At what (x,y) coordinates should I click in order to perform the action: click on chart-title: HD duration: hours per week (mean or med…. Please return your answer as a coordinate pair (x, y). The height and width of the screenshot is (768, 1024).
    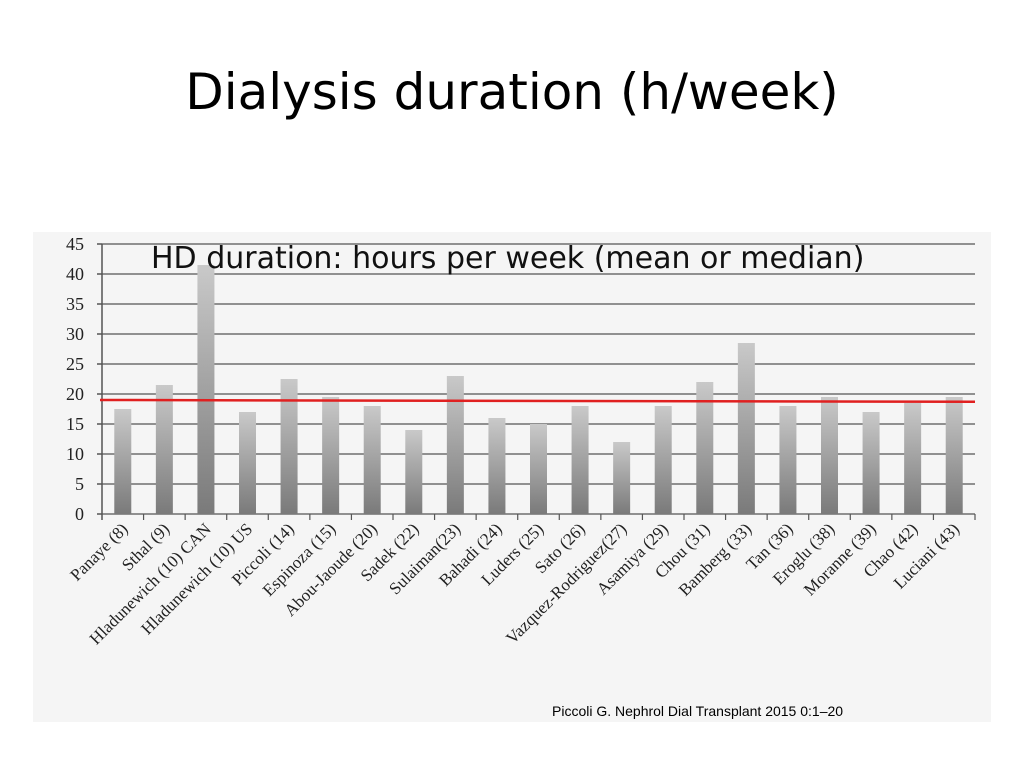
    Looking at the image, I should click on (507, 258).